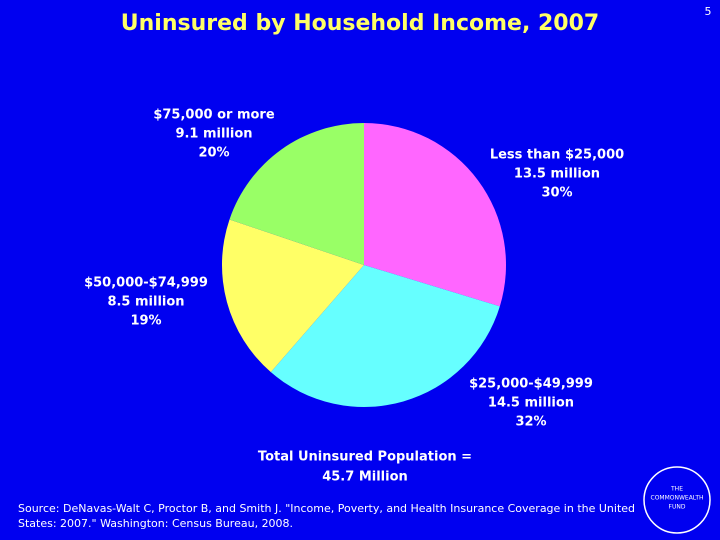 The width and height of the screenshot is (720, 540). Describe the element at coordinates (213, 115) in the screenshot. I see `slice-category: $75,000 or more` at that location.